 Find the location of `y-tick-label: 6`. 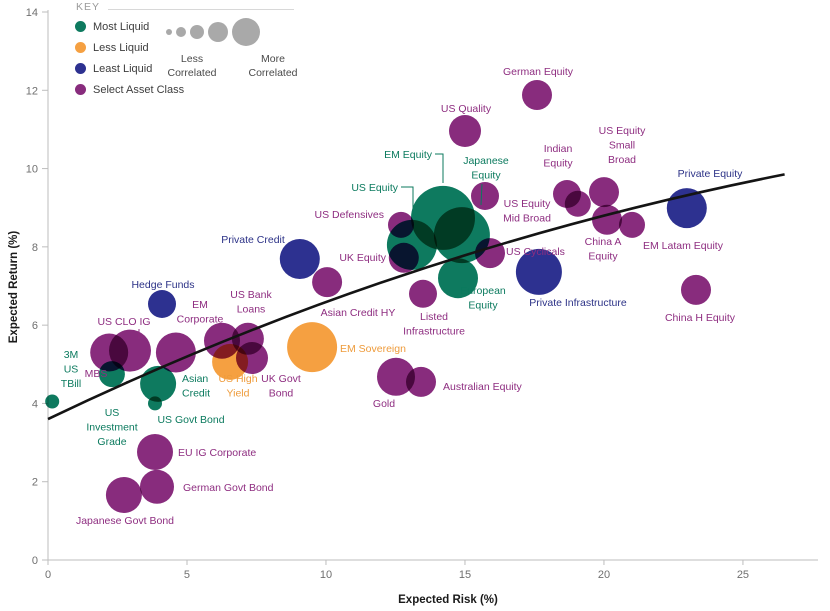

y-tick-label: 6 is located at coordinates (35, 326).